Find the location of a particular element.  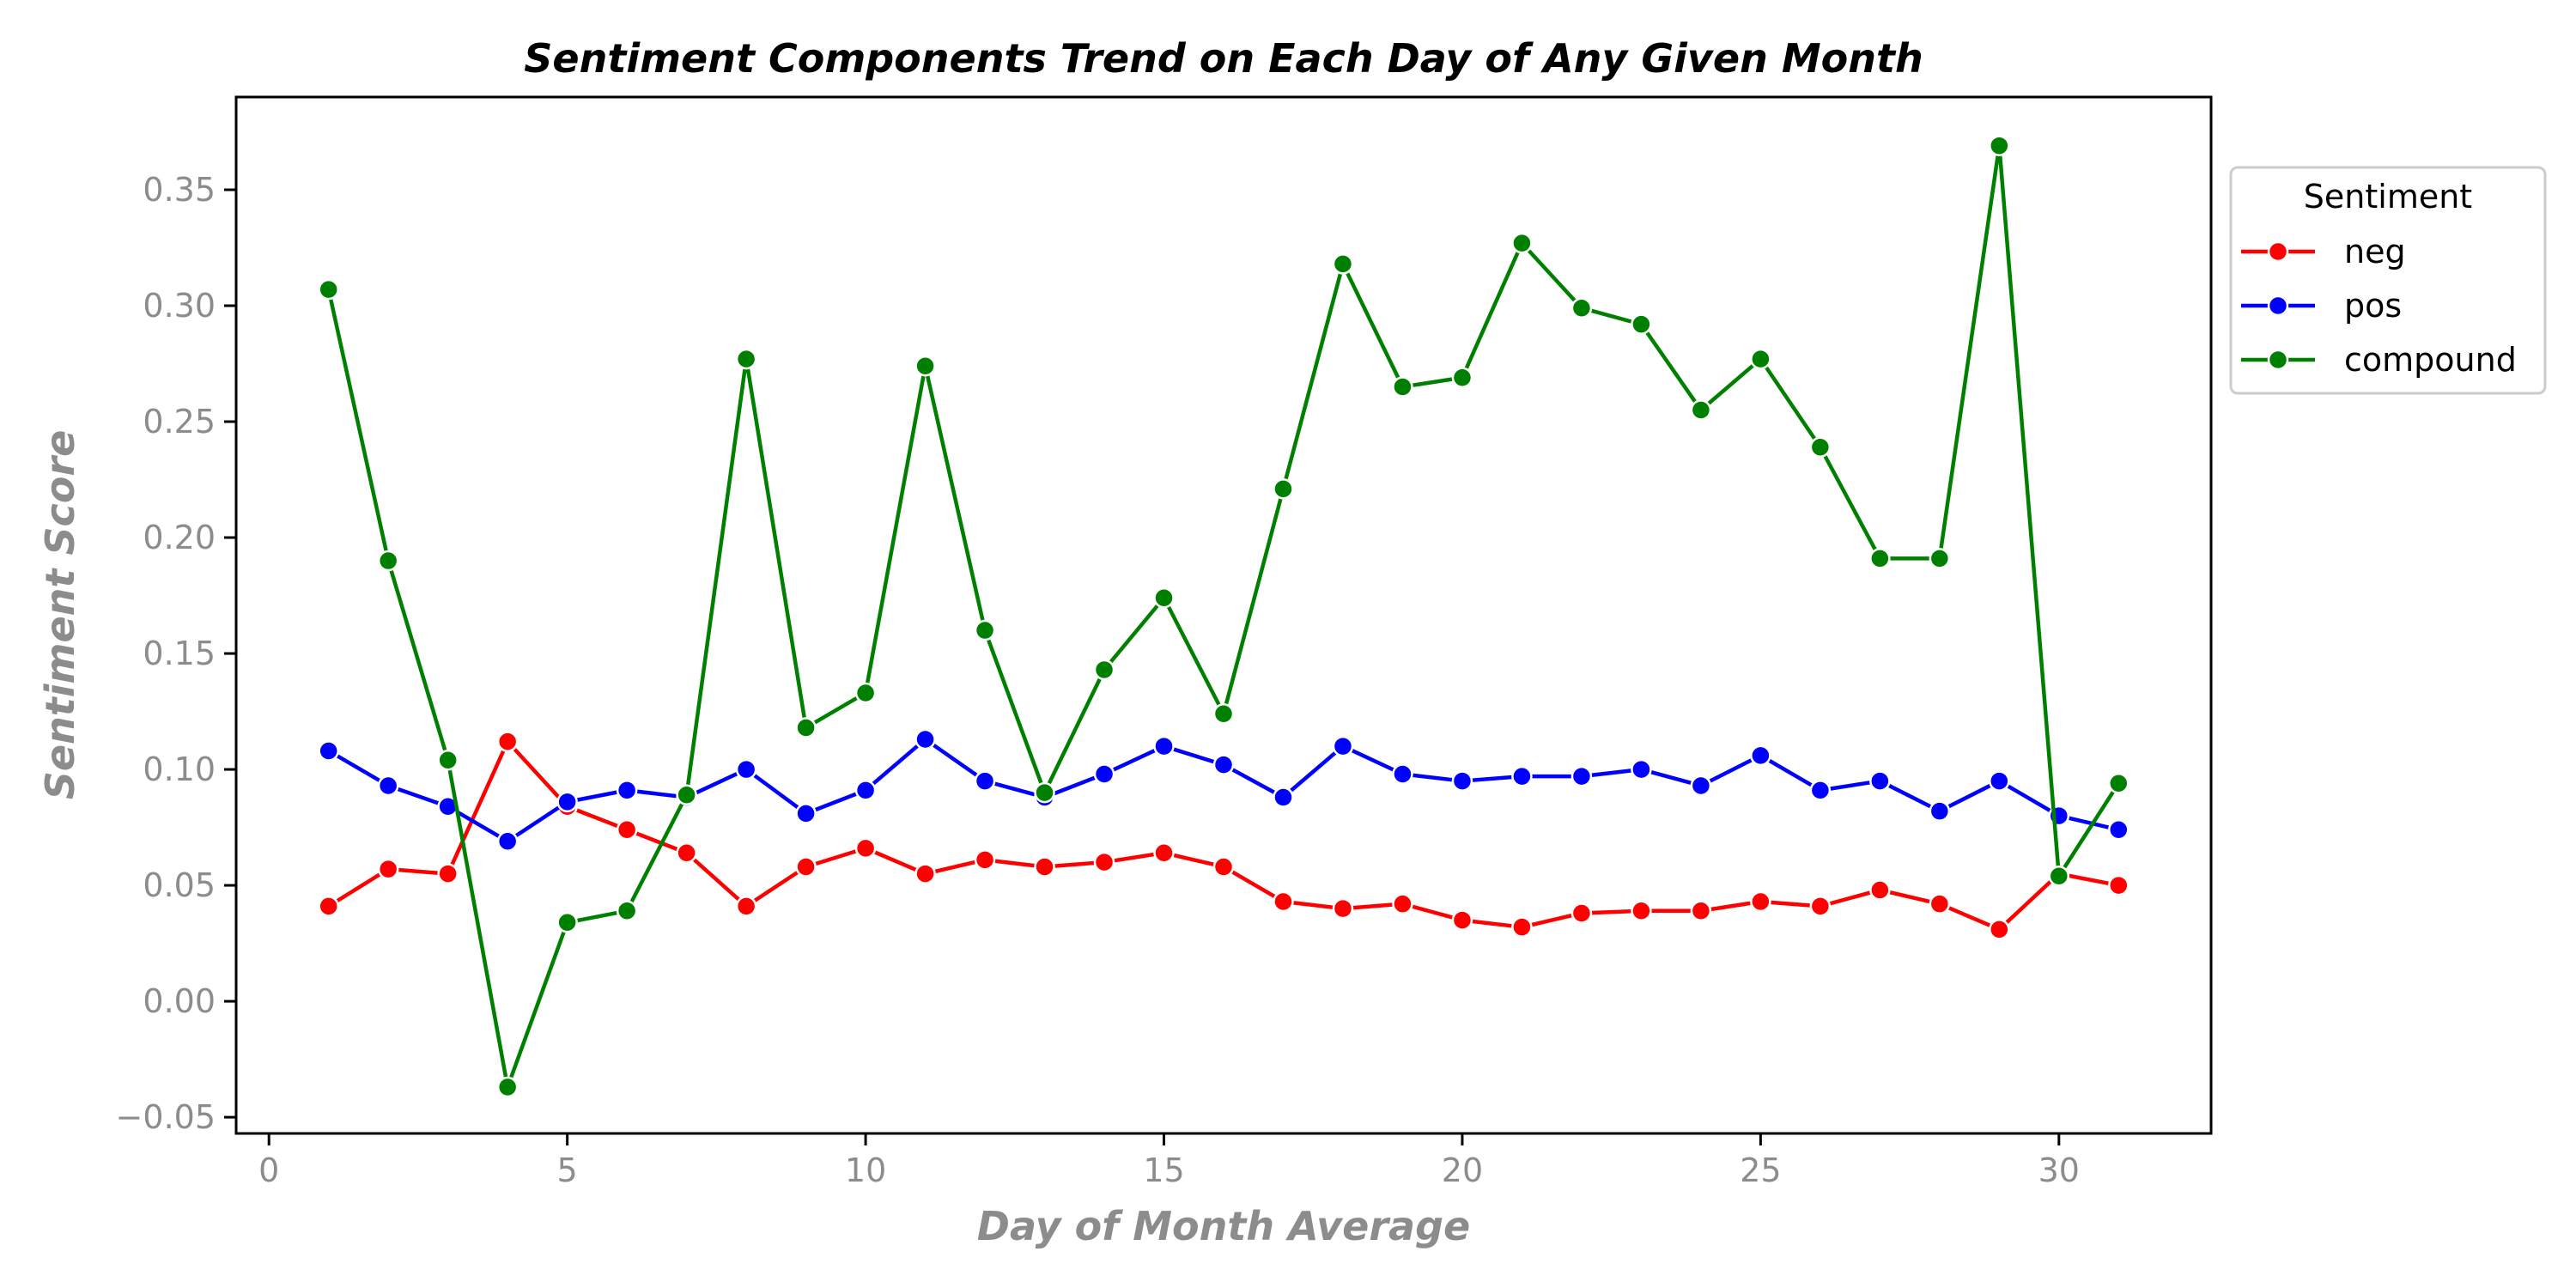

legend-label-pos: pos is located at coordinates (2373, 306).